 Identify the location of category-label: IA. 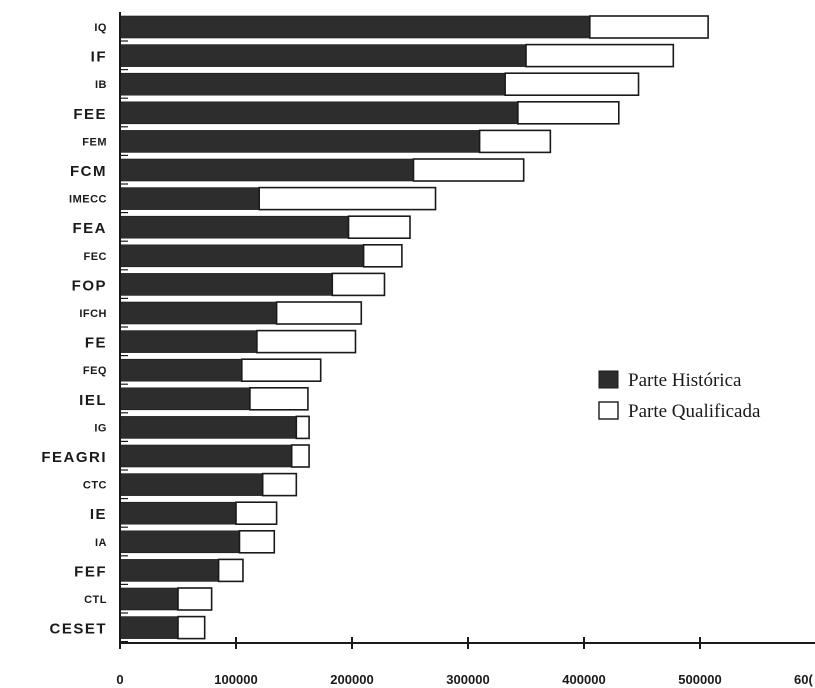
(101, 543).